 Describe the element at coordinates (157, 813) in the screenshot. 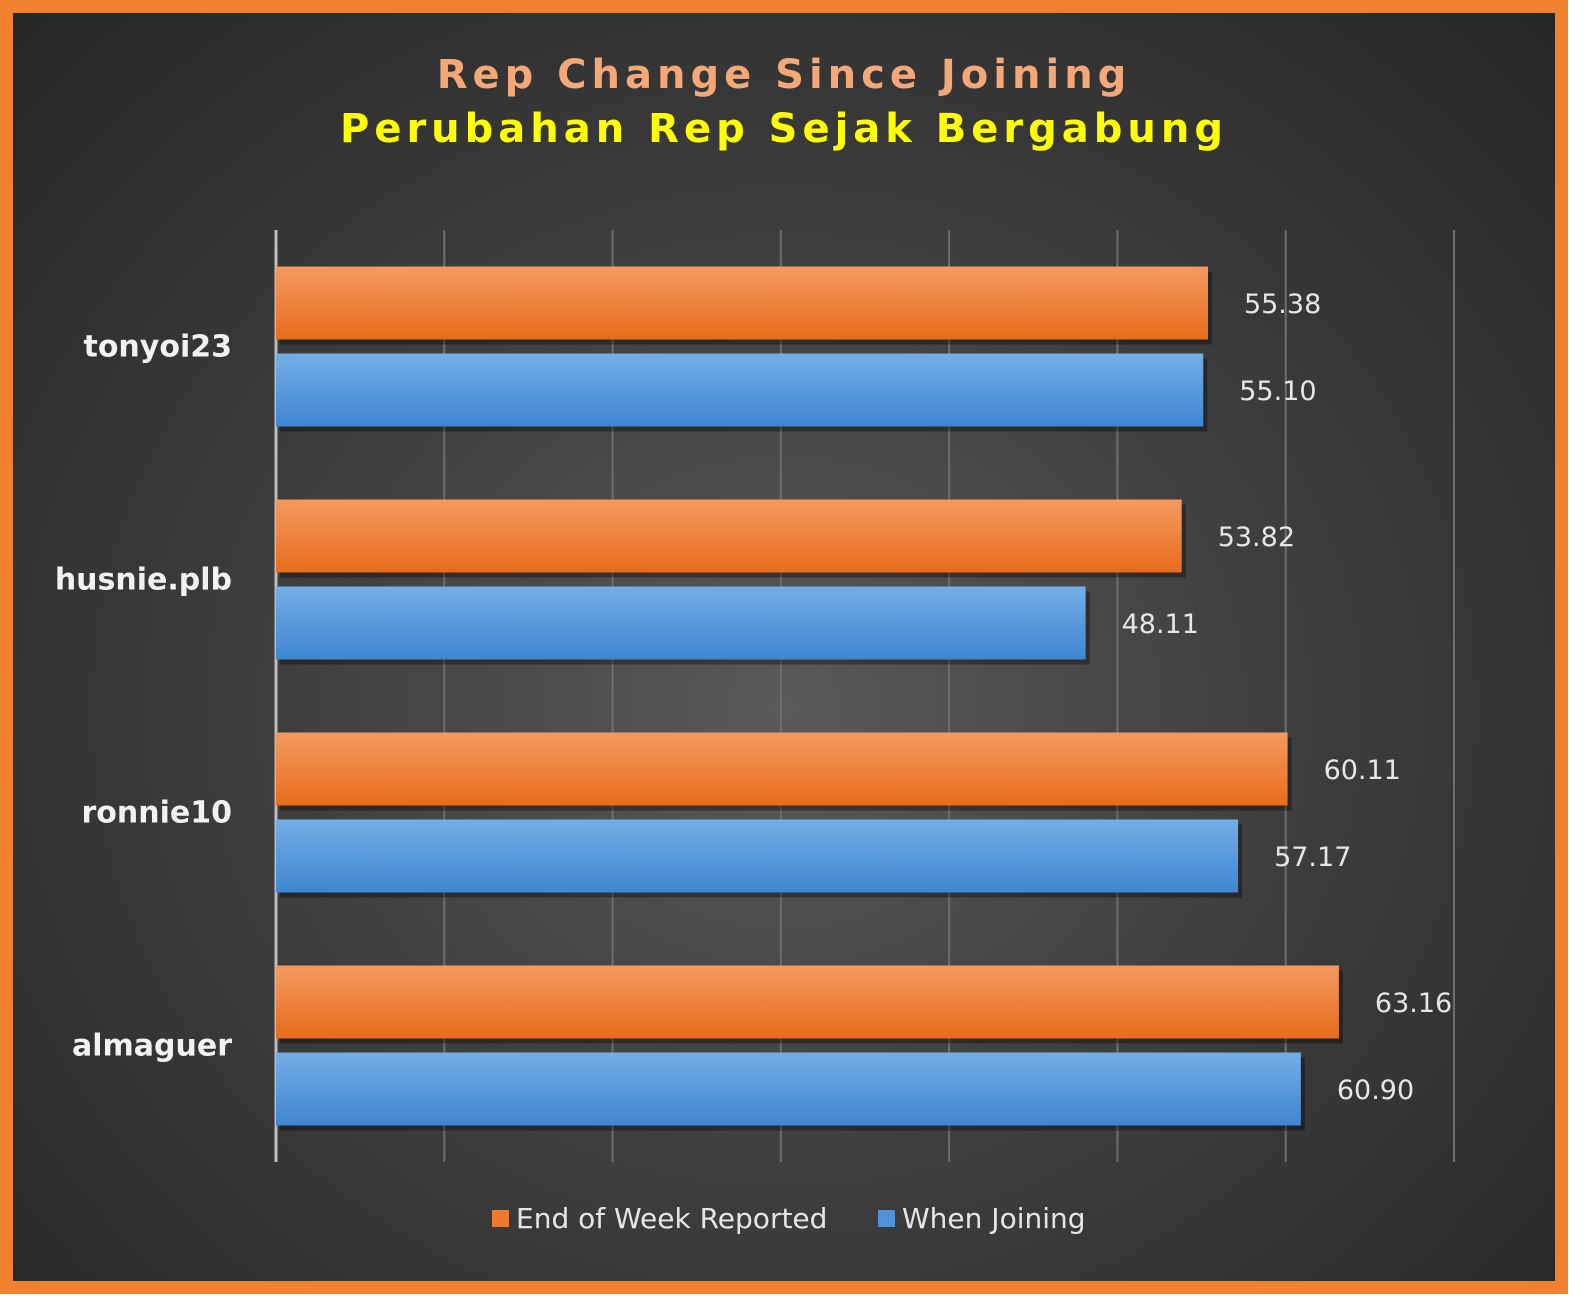

I see `category-label: ronnie10` at that location.